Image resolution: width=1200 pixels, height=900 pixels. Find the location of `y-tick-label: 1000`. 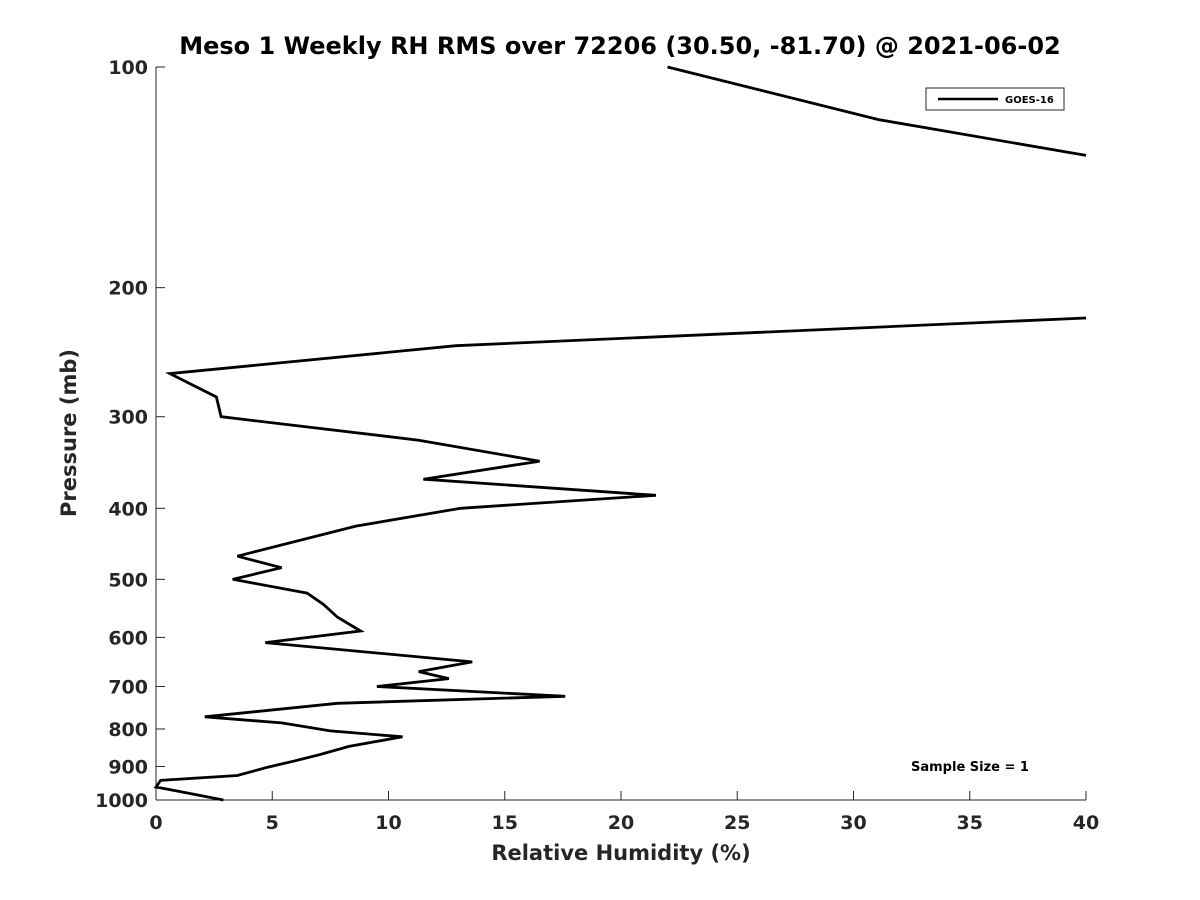

y-tick-label: 1000 is located at coordinates (121, 801).